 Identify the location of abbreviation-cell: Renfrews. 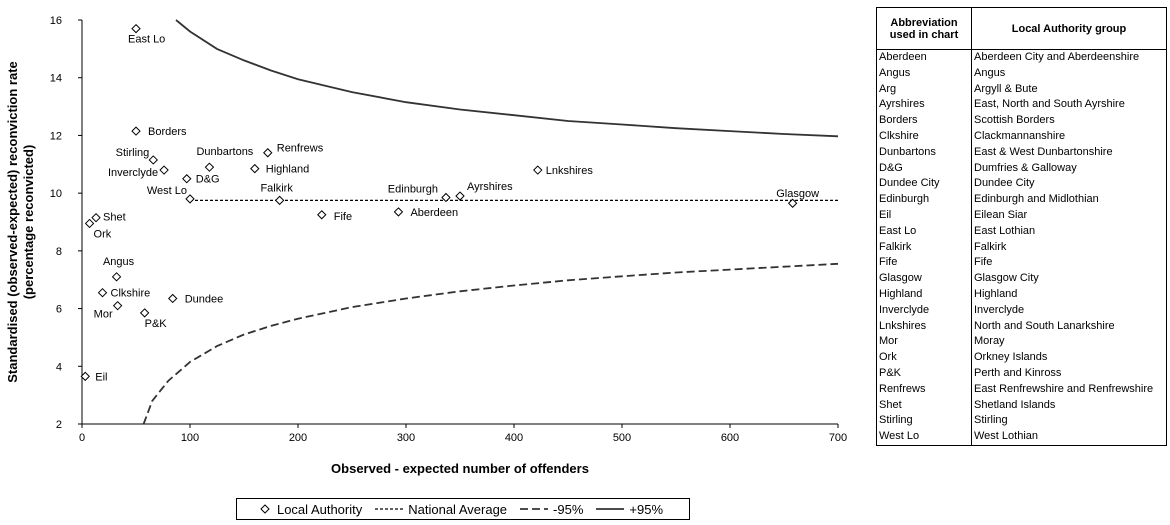
(924, 389).